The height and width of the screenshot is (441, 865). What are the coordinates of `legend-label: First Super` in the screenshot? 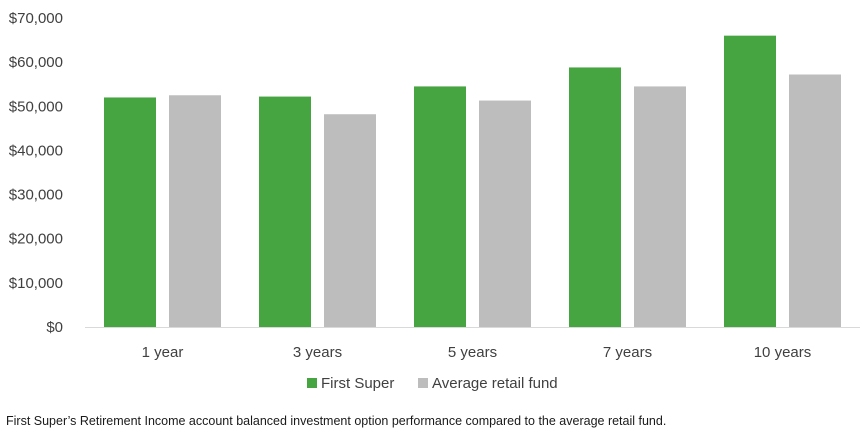 It's located at (357, 383).